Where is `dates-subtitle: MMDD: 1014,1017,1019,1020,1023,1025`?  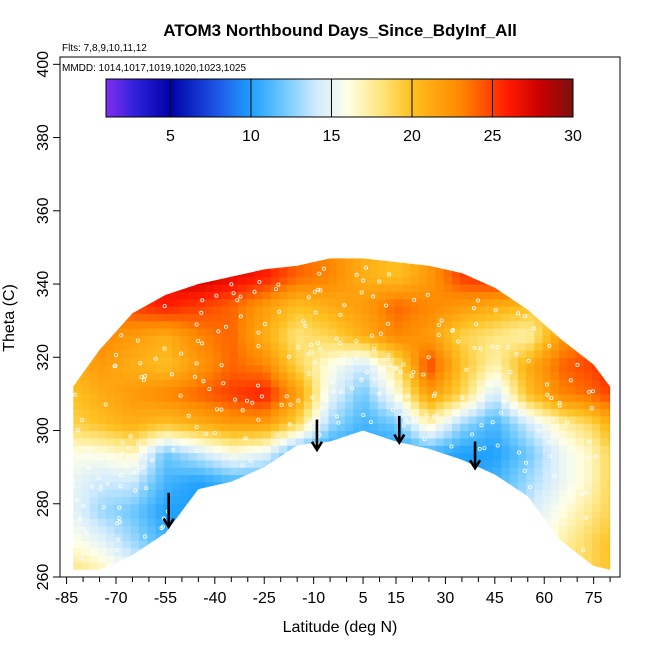 dates-subtitle: MMDD: 1014,1017,1019,1020,1023,1025 is located at coordinates (154, 68).